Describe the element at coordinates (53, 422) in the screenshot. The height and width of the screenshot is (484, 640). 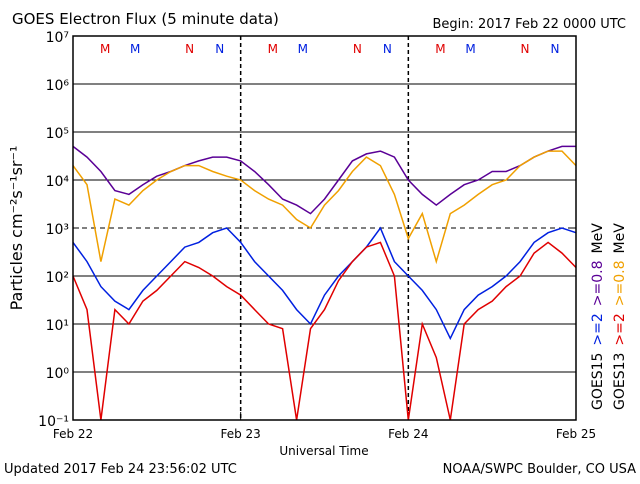
I see `y-tick-label: 10⁻¹` at that location.